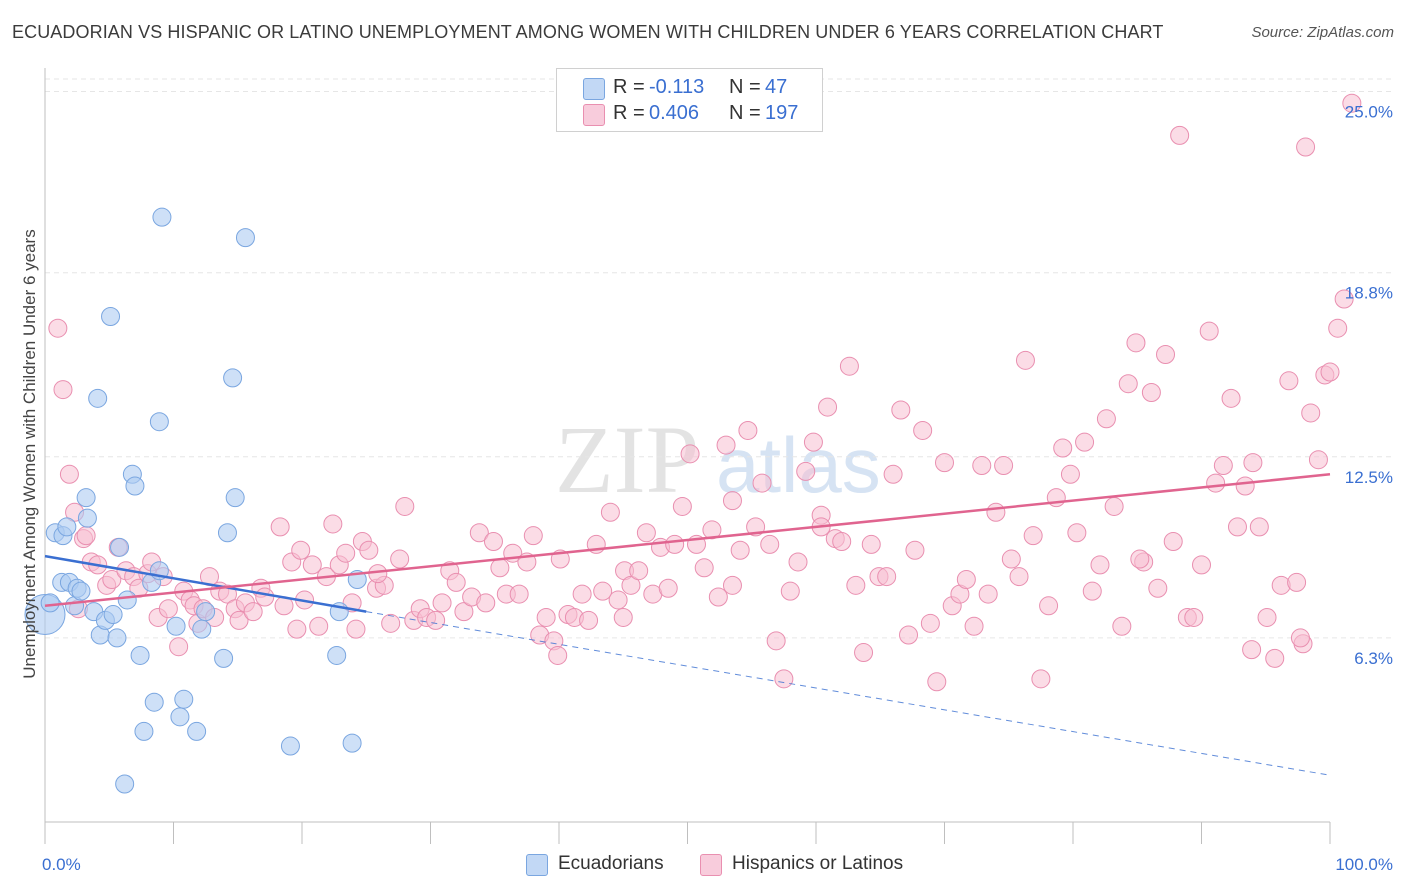 The height and width of the screenshot is (892, 1406). What do you see at coordinates (1373, 658) in the screenshot?
I see `y-tick-label: 6.3%` at bounding box center [1373, 658].